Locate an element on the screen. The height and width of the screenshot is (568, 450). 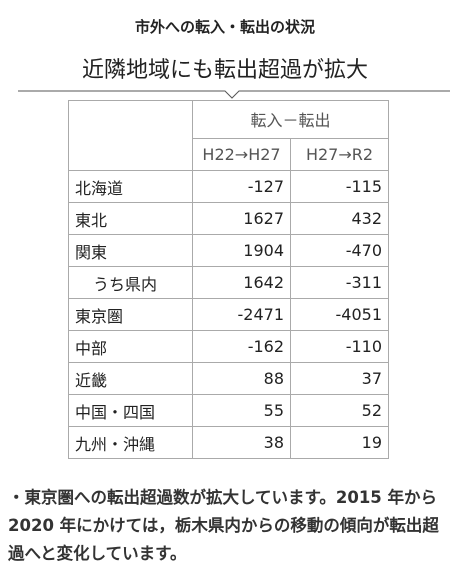
row-label: うち県内 is located at coordinates (130, 282).